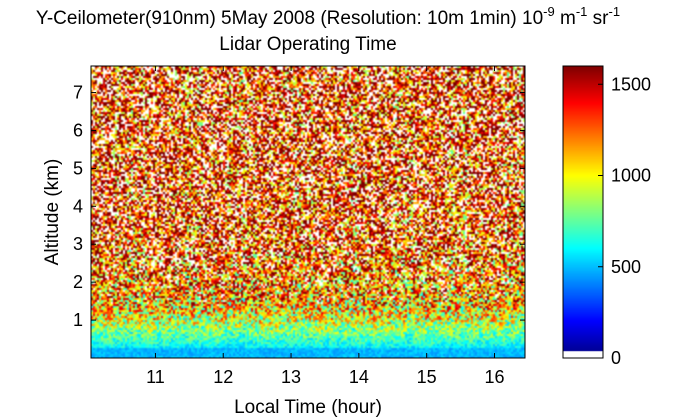 The image size is (700, 420). I want to click on colorbar, so click(583, 212).